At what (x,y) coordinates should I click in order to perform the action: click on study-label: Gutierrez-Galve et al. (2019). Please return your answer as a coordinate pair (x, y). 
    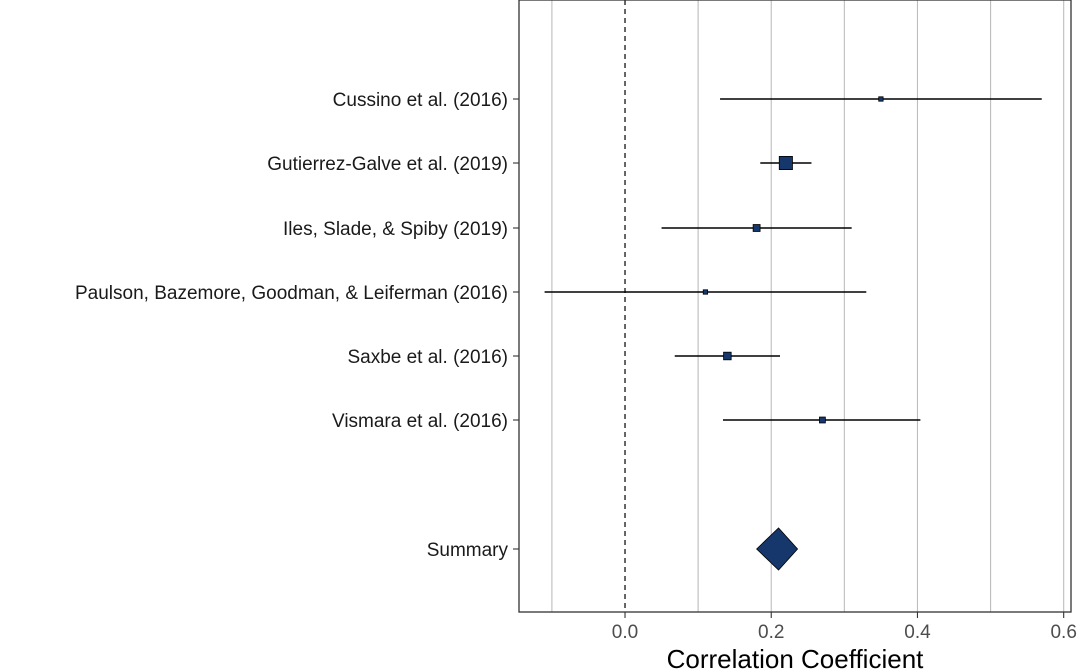
    Looking at the image, I should click on (387, 164).